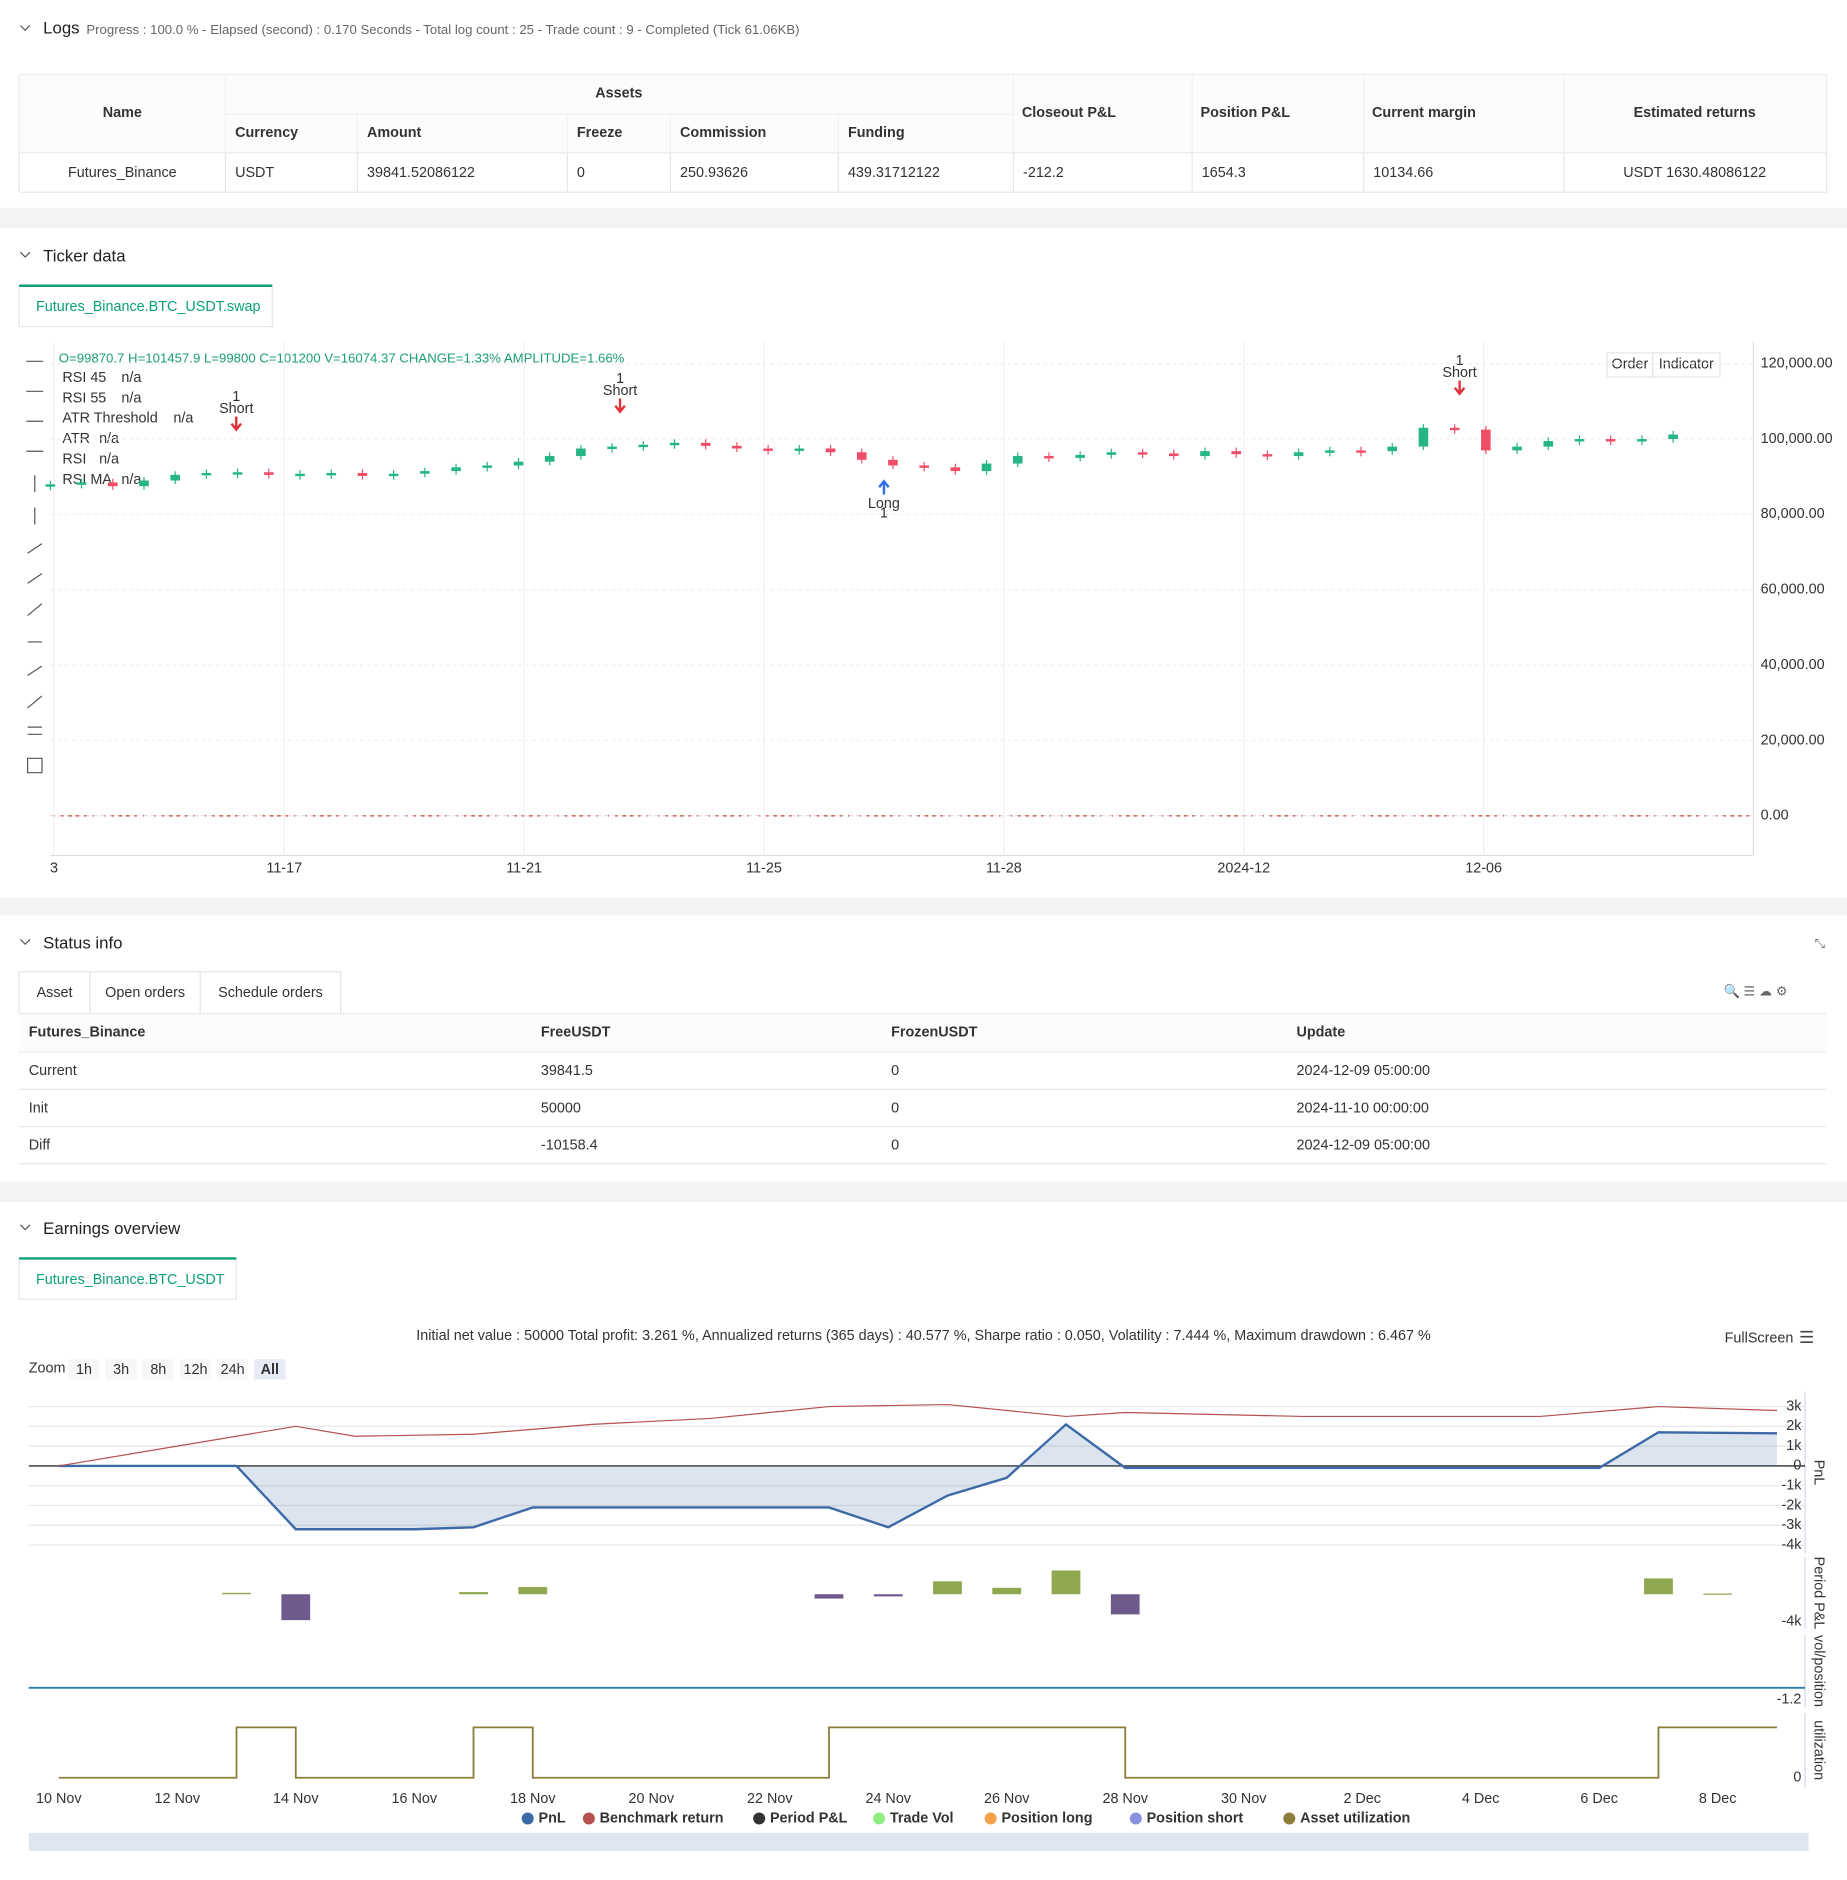 This screenshot has width=1847, height=1880. I want to click on table-cell: 1654.3, so click(1224, 173).